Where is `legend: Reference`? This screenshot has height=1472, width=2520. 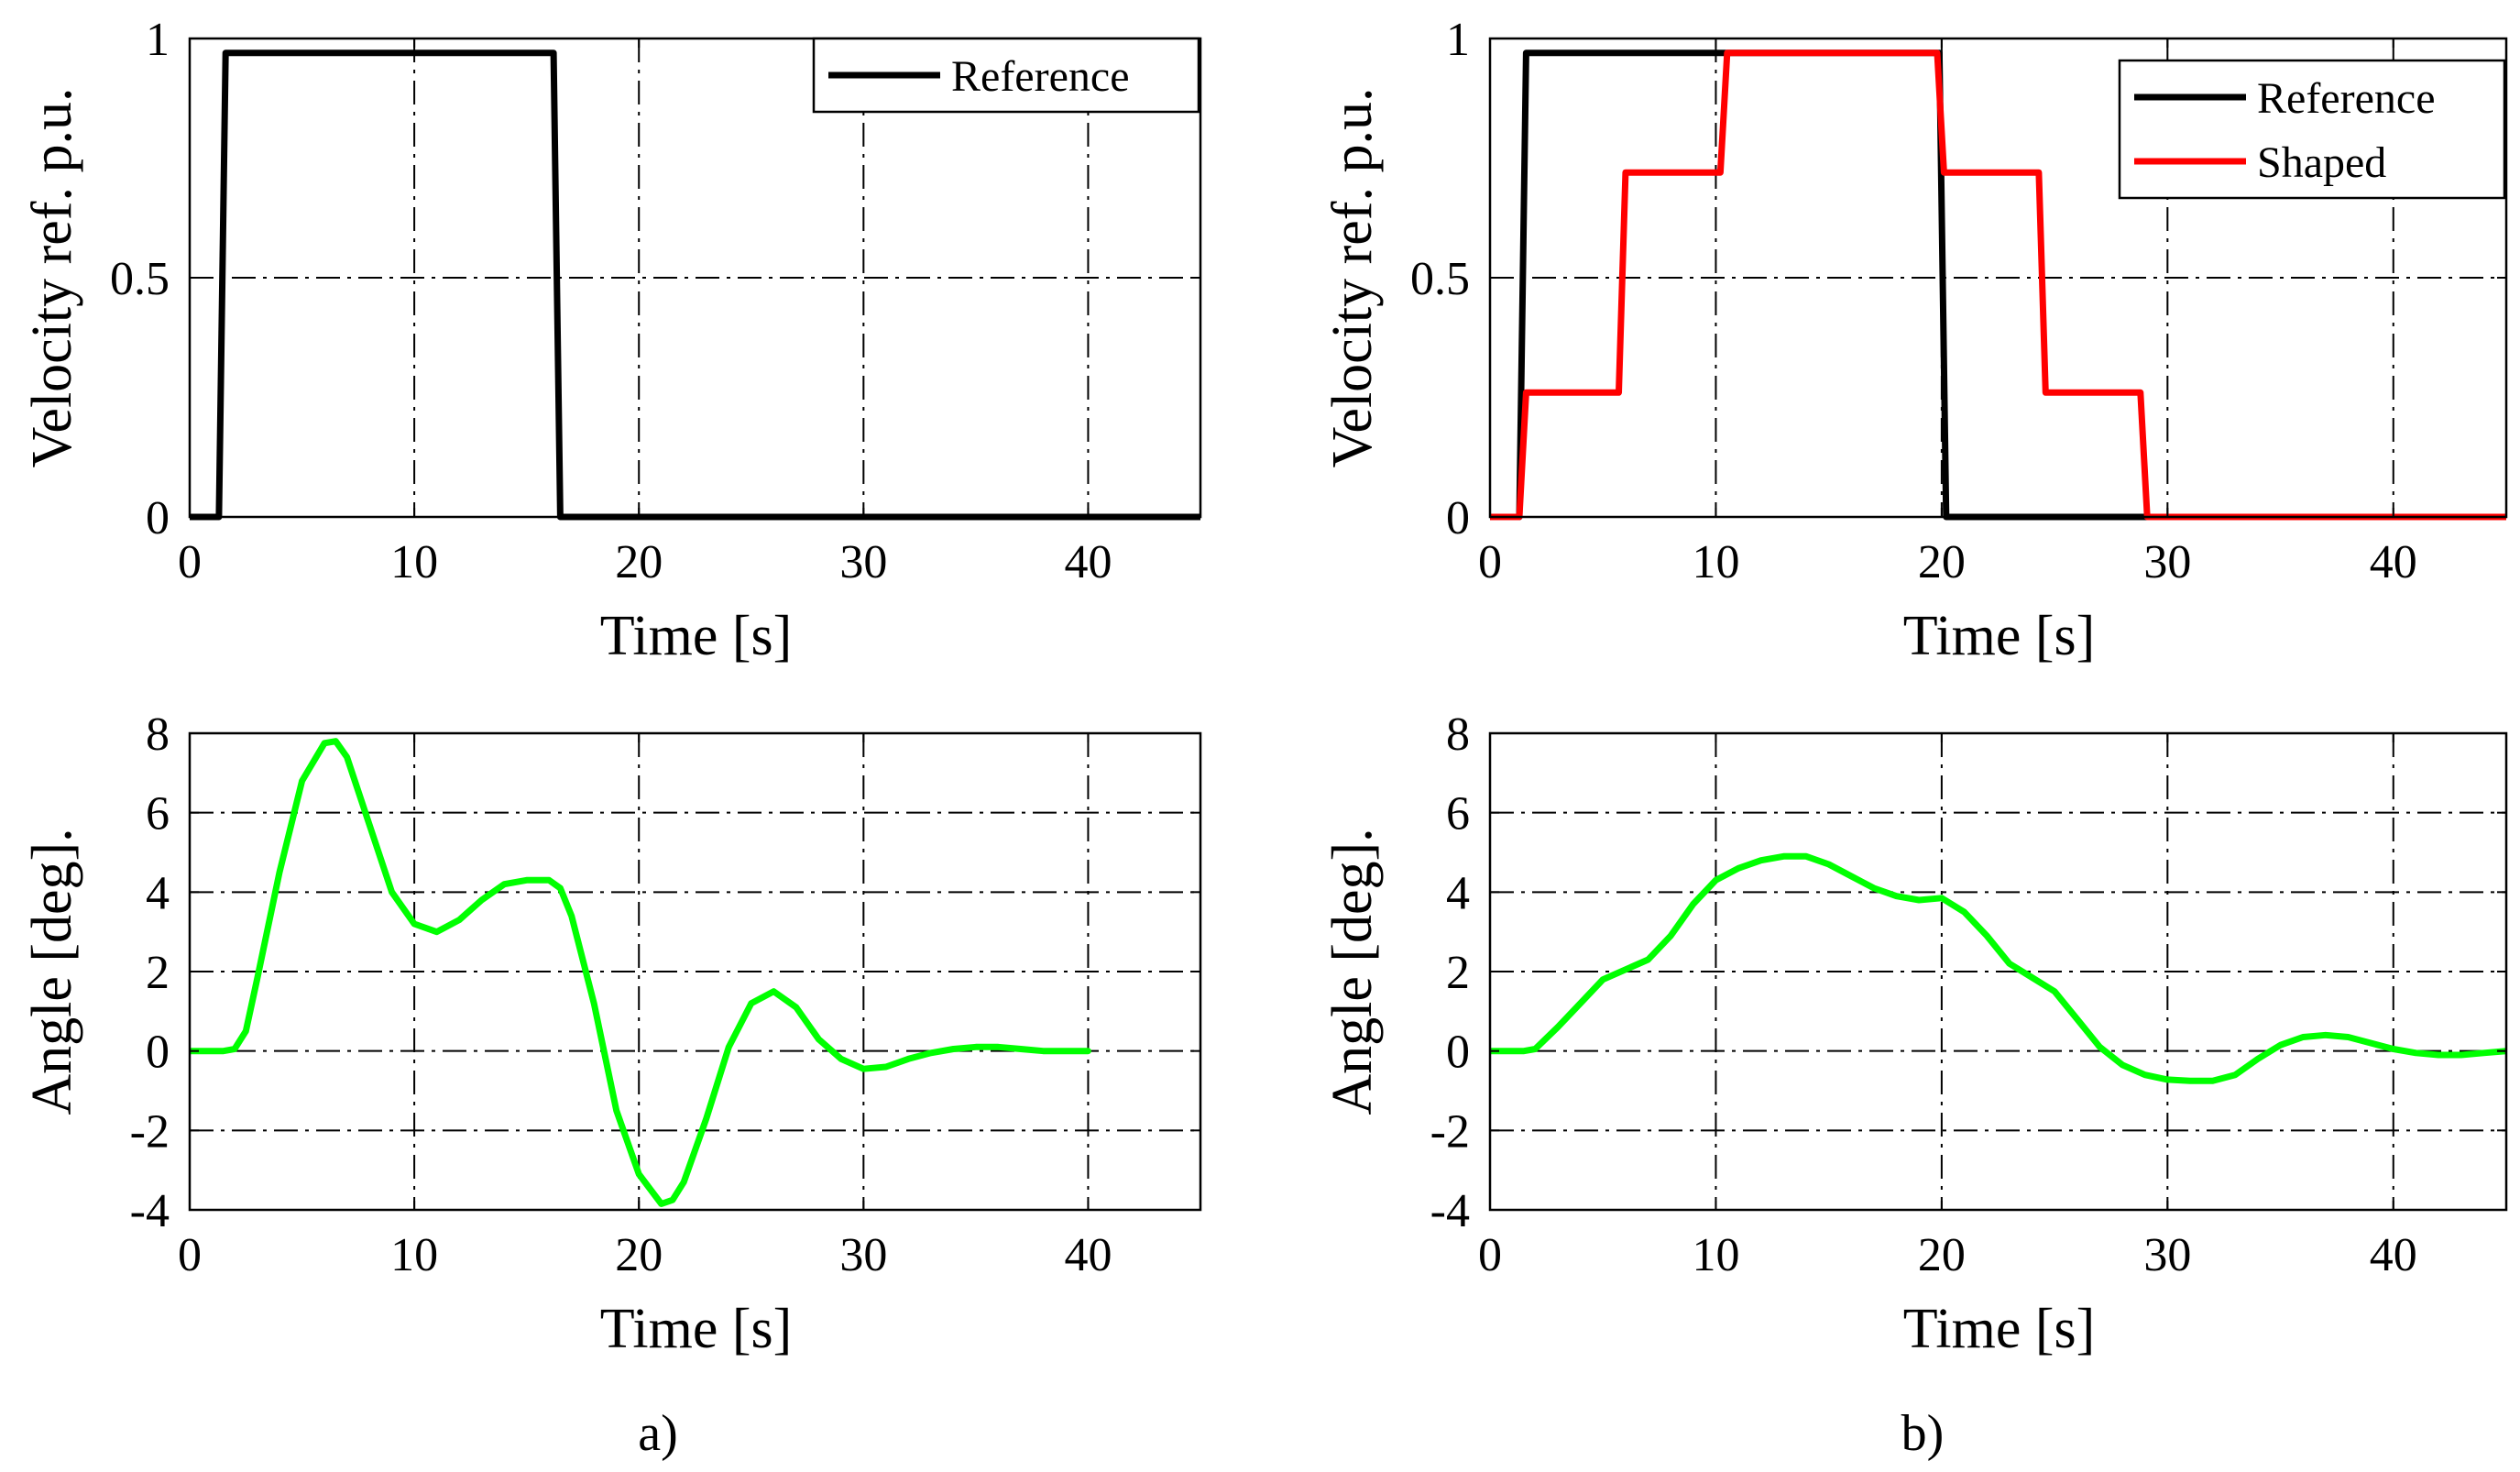 legend: Reference is located at coordinates (1006, 75).